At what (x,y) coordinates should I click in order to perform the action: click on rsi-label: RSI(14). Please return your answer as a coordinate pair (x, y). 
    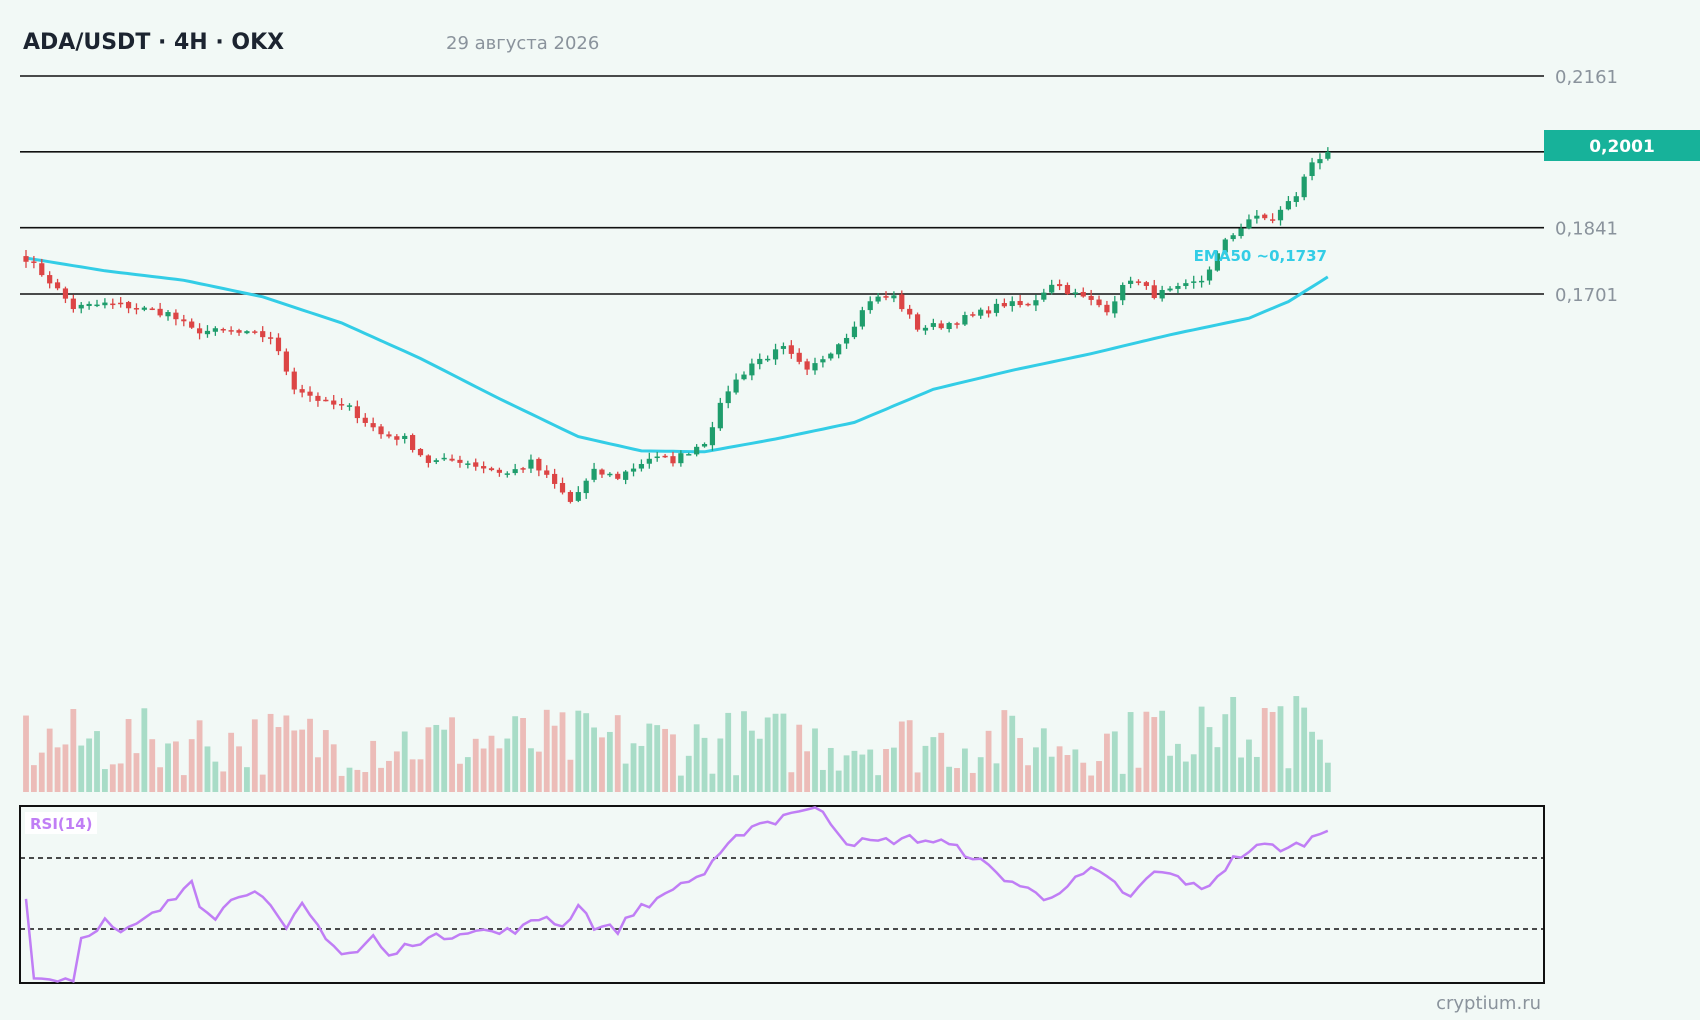
    Looking at the image, I should click on (61, 824).